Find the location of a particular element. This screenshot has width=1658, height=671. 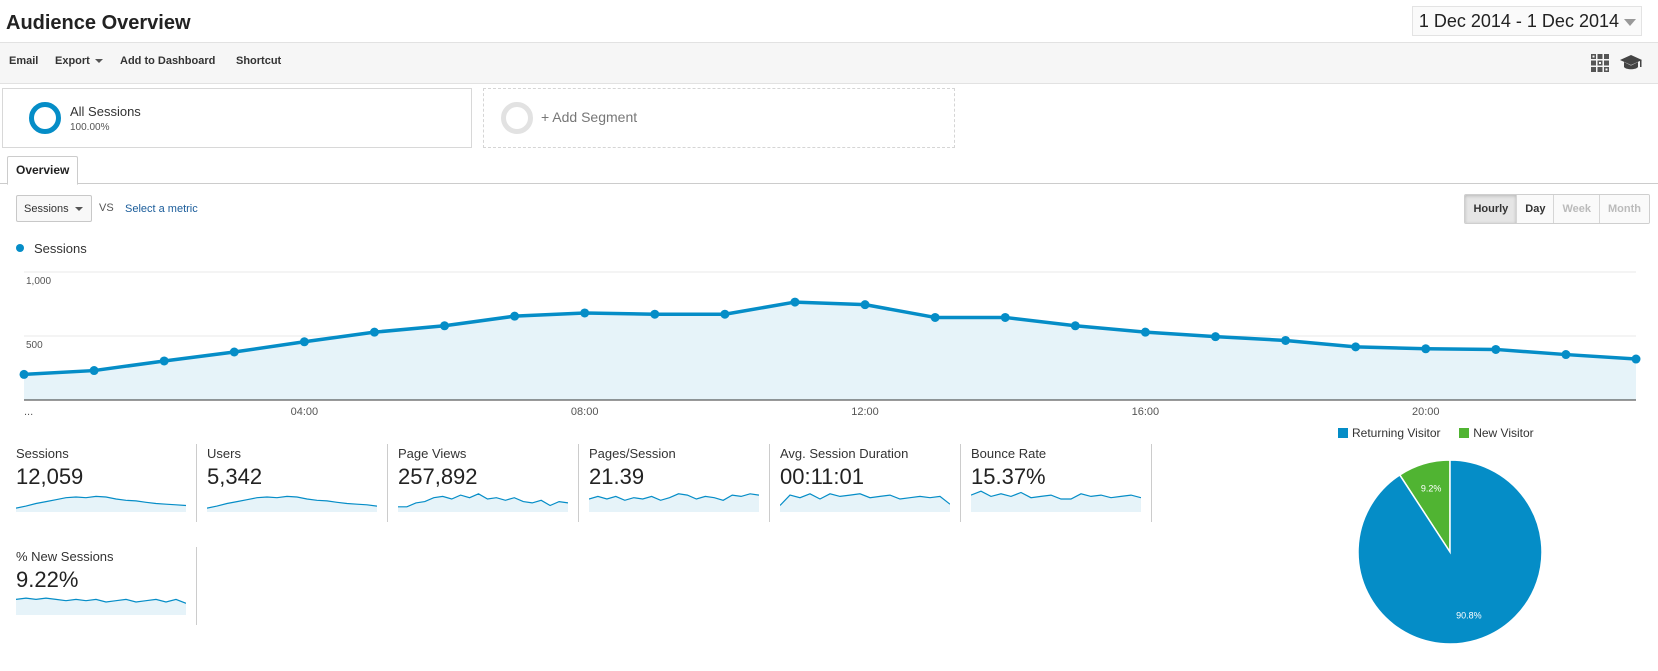

metric-select: Sessions is located at coordinates (54, 208).